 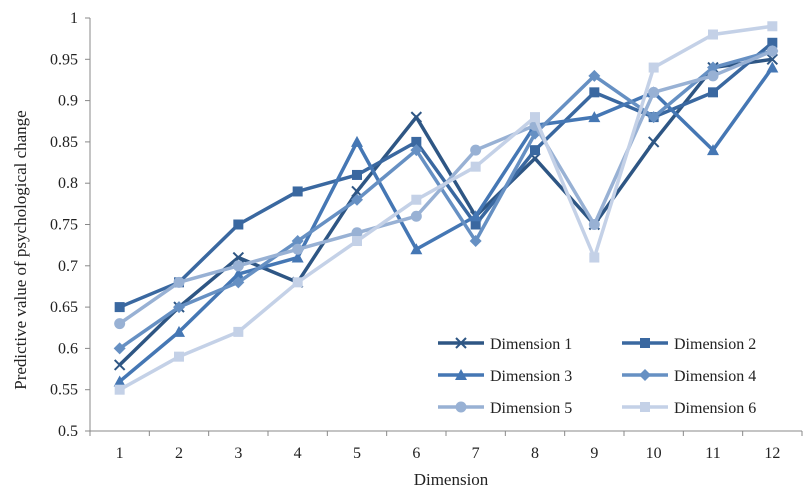 I want to click on legend-item: Dimension 1, so click(x=505, y=344).